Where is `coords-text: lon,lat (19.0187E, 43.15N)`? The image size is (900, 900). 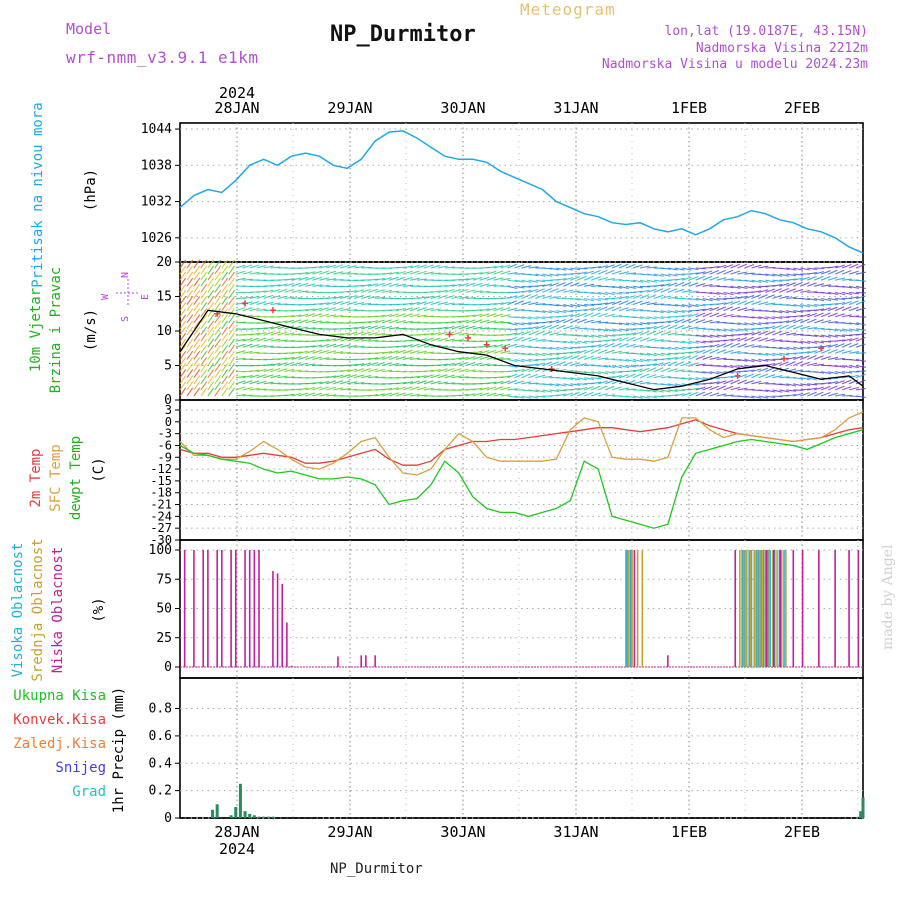
coords-text: lon,lat (19.0187E, 43.15N) is located at coordinates (766, 31).